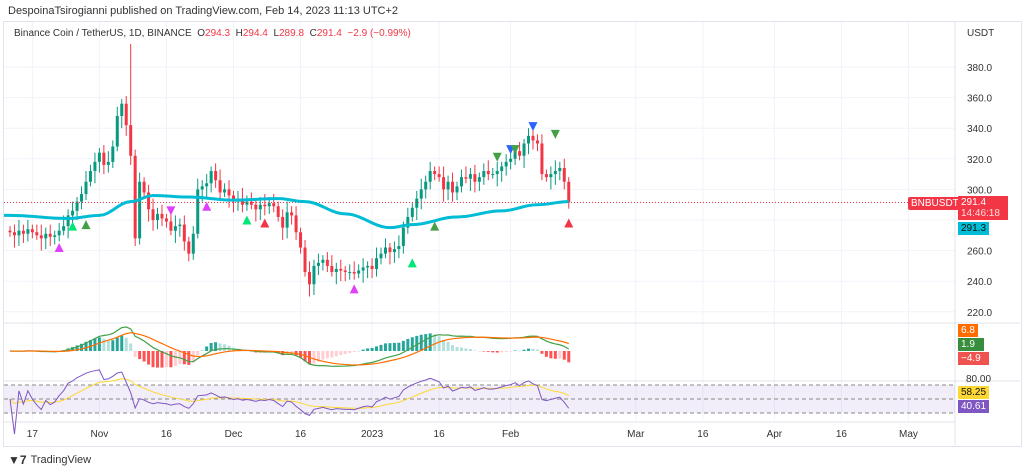 The width and height of the screenshot is (1024, 474). I want to click on last-price-tag: 291.4 14:46:18, so click(983, 208).